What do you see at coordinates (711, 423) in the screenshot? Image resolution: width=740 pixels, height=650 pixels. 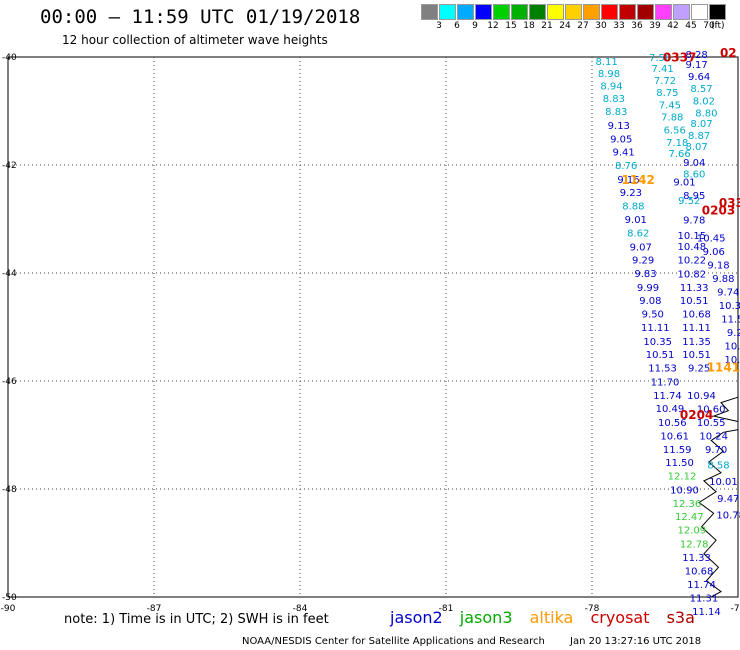 I see `wave-height-label: 10.55` at bounding box center [711, 423].